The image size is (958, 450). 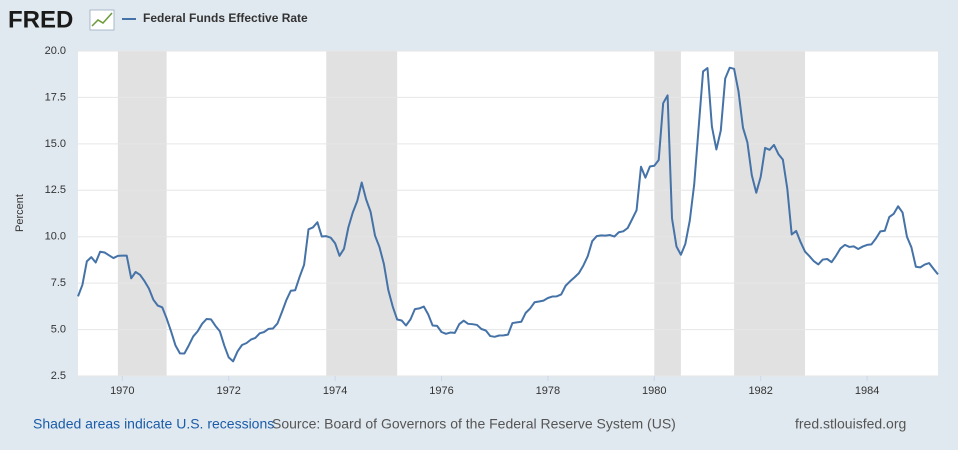 What do you see at coordinates (654, 391) in the screenshot?
I see `x-tick-label: 1980` at bounding box center [654, 391].